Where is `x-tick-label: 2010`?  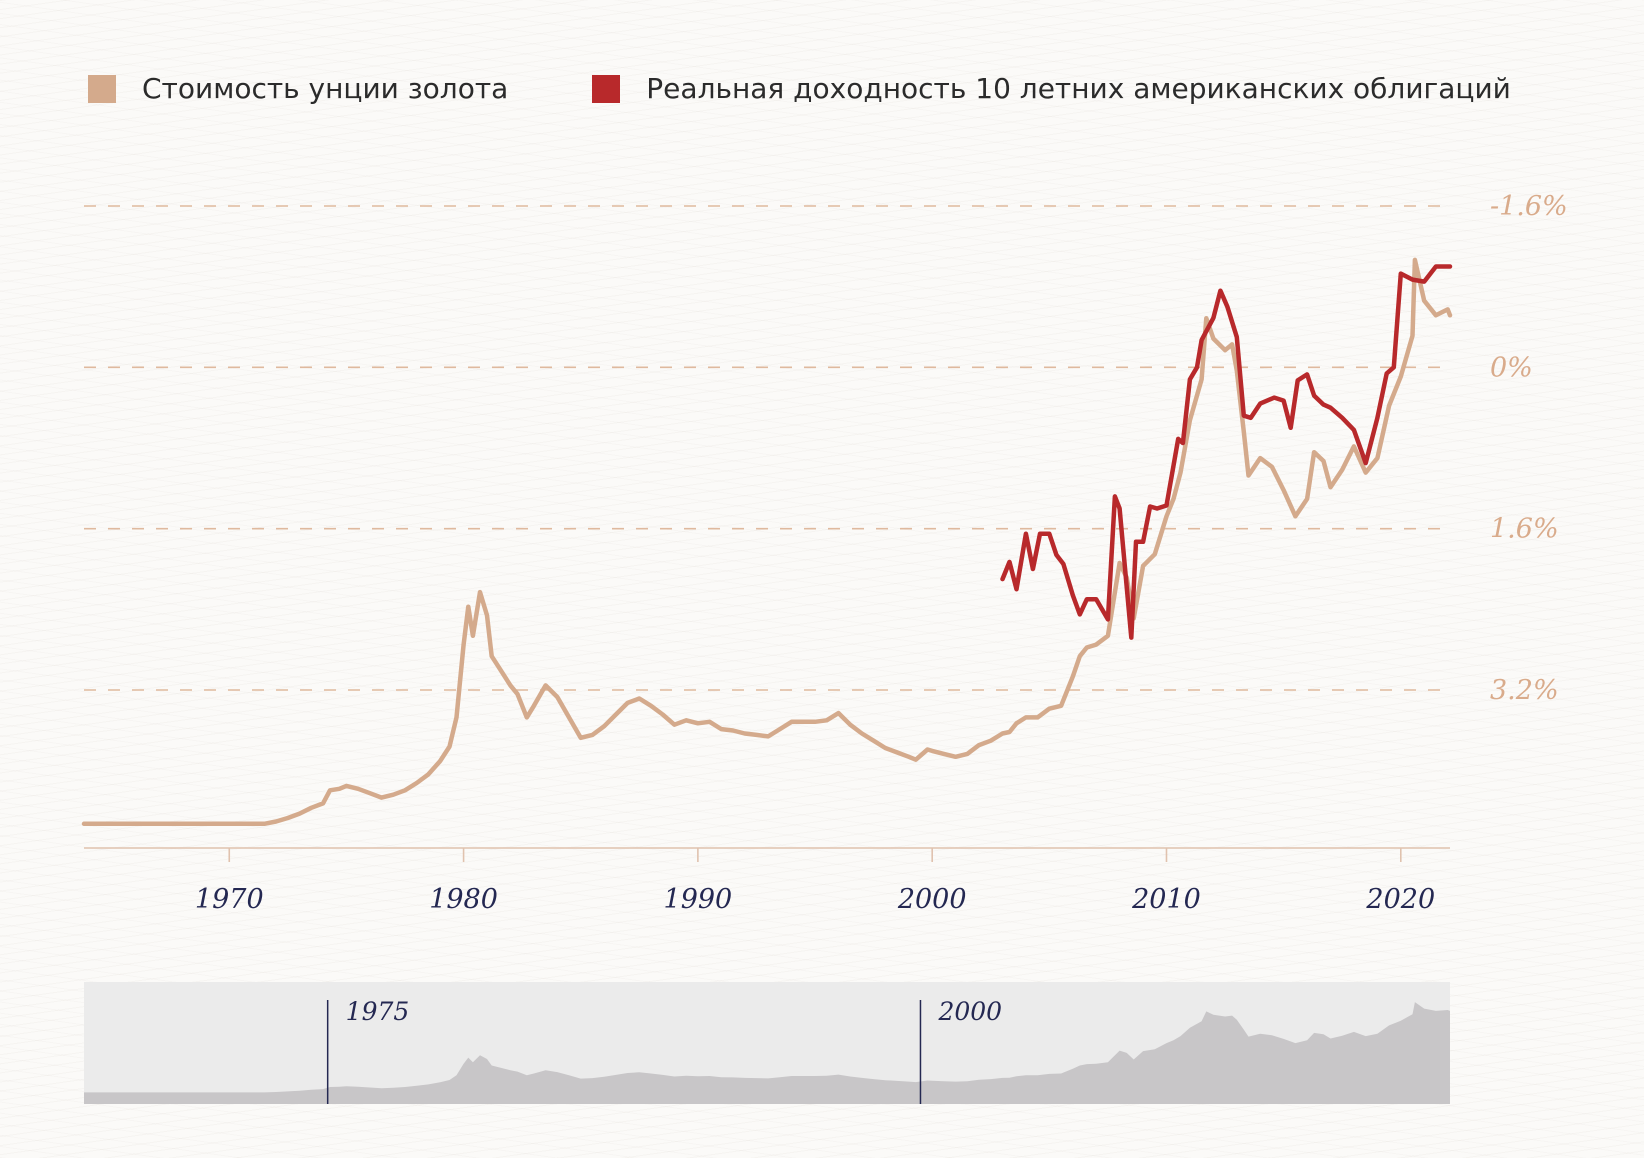
x-tick-label: 2010 is located at coordinates (1166, 899).